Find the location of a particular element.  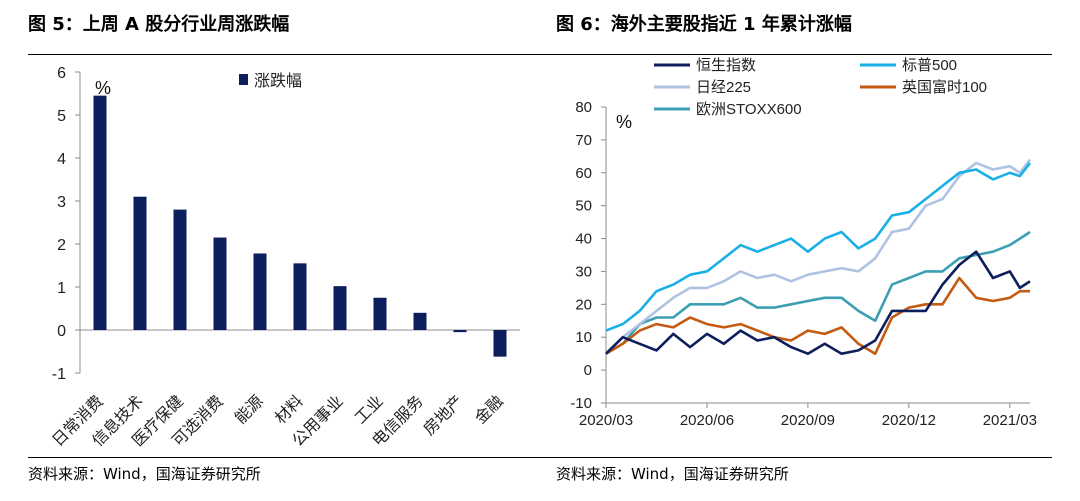

left-x-tick-label: 能源 is located at coordinates (248, 409).